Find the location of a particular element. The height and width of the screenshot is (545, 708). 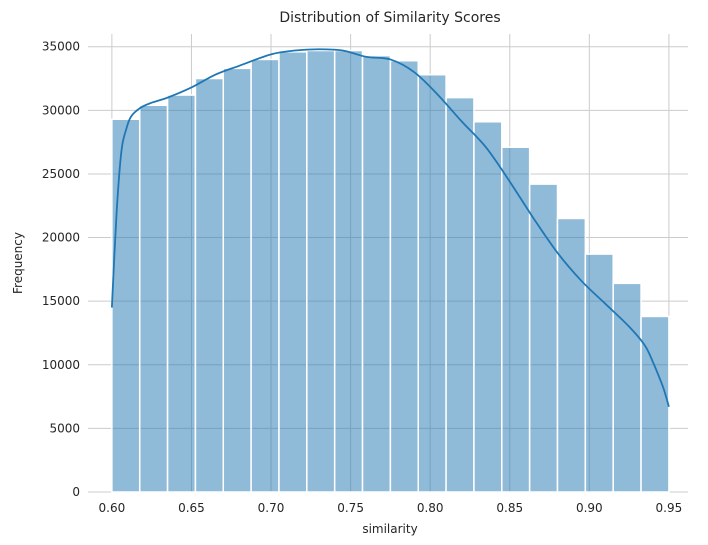

y-tick-label: 5000 is located at coordinates (64, 428).